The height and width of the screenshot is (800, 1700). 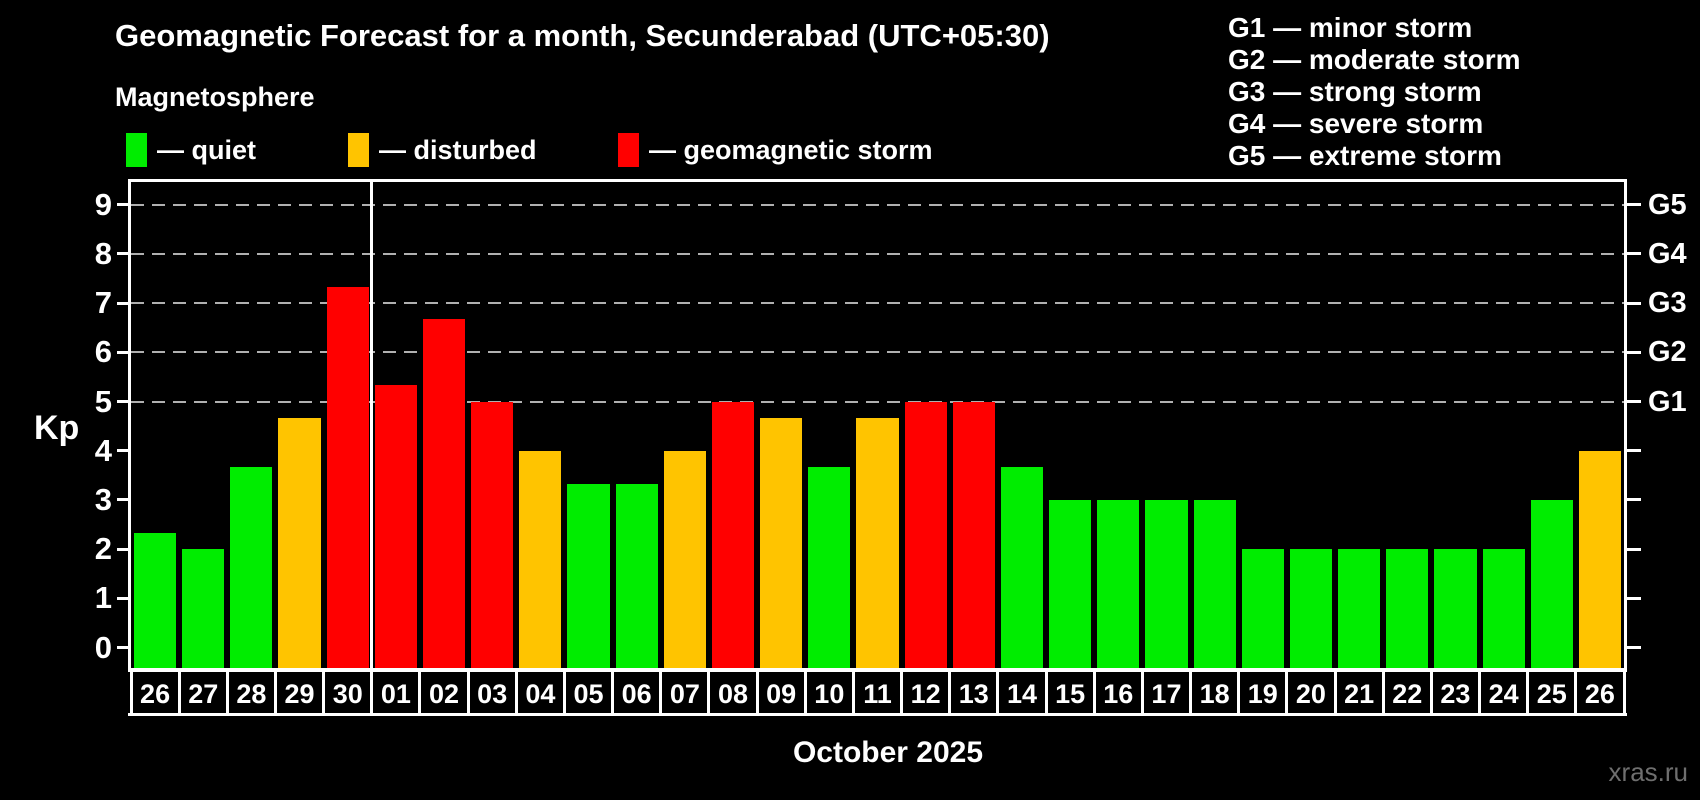 I want to click on day-label-2-28: 28, so click(x=251, y=694).